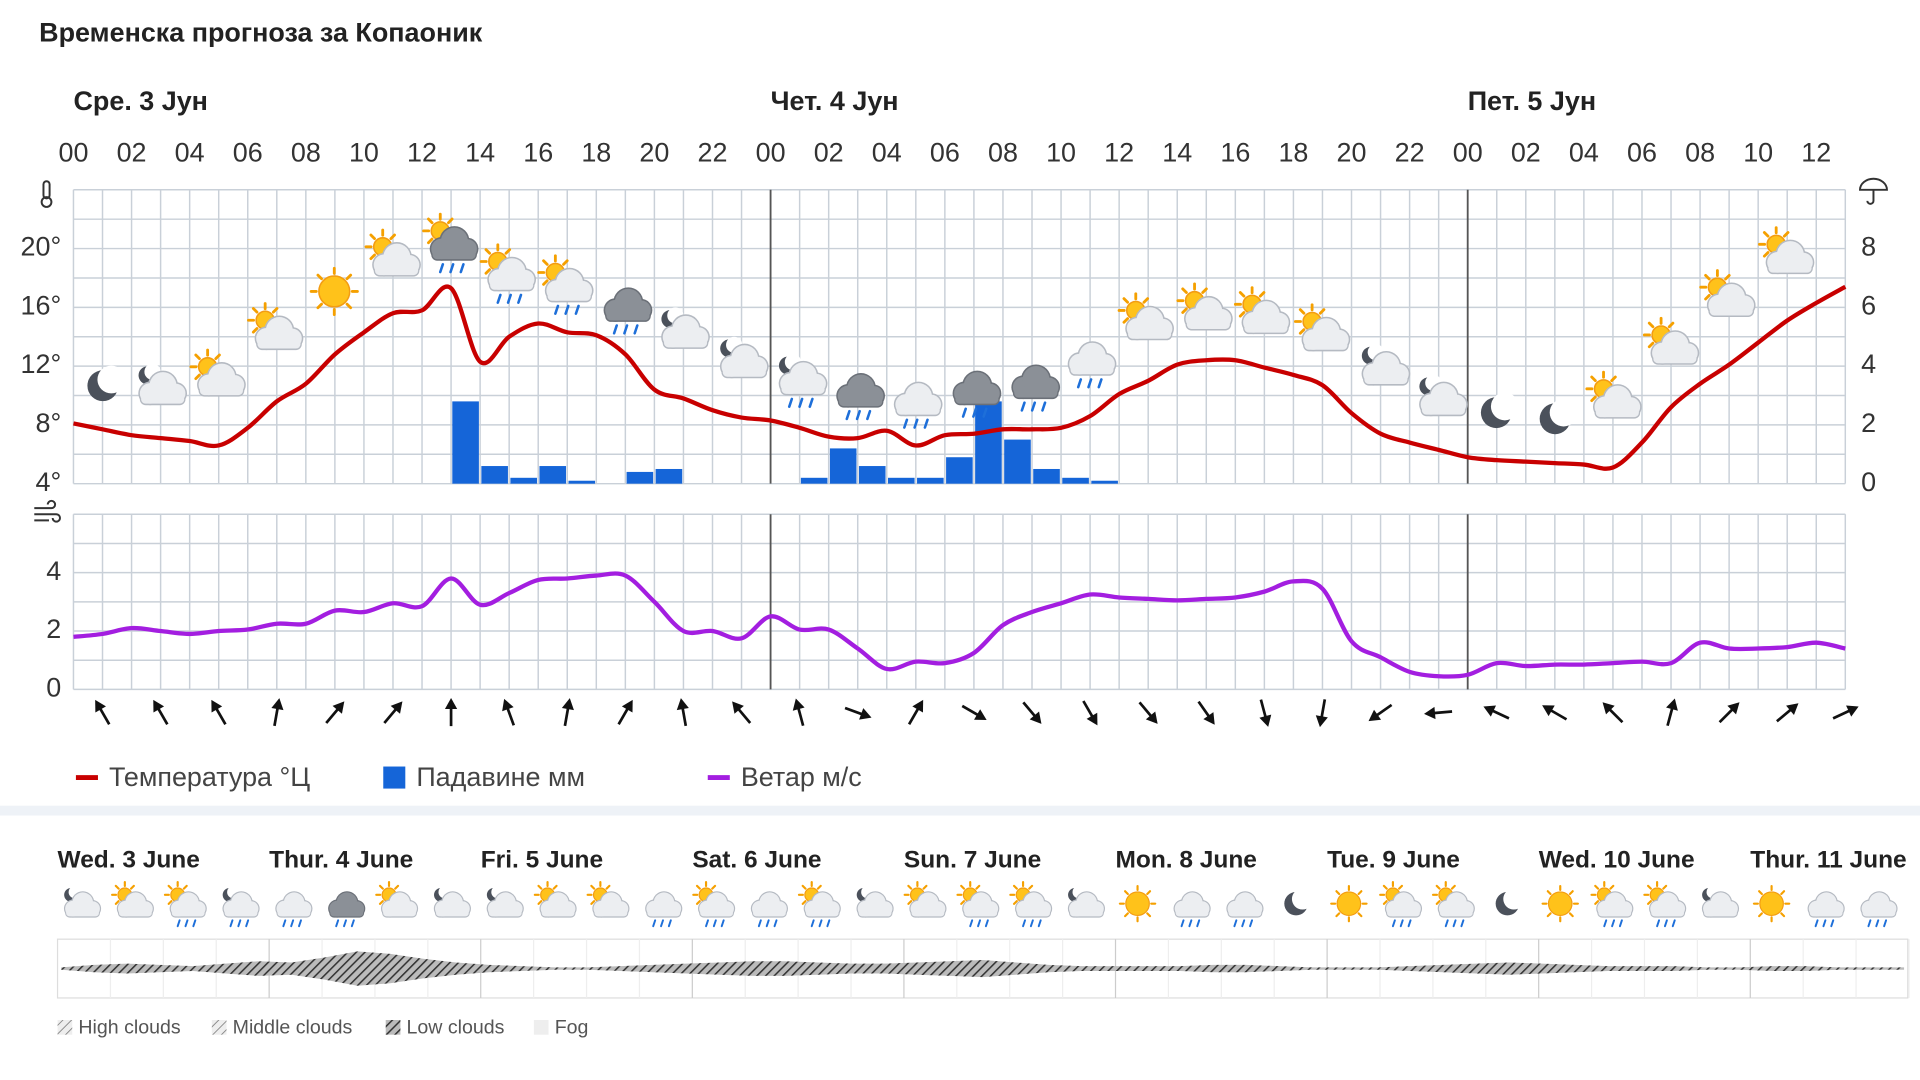 Image resolution: width=1920 pixels, height=1080 pixels. Describe the element at coordinates (1186, 859) in the screenshot. I see `outlook-day-label: Mon. 8 June` at that location.